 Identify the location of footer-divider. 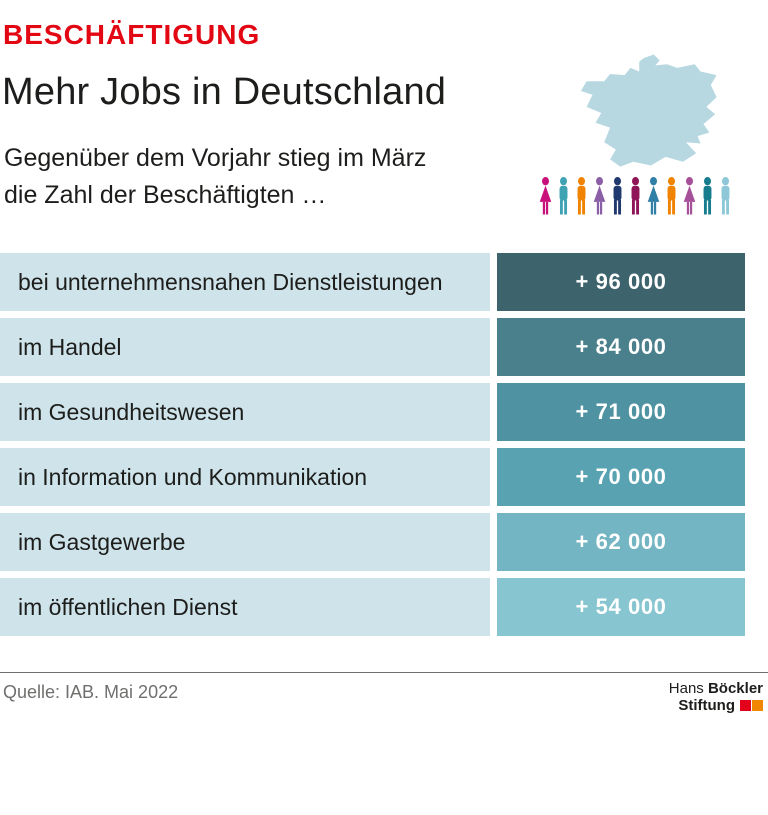
(384, 672).